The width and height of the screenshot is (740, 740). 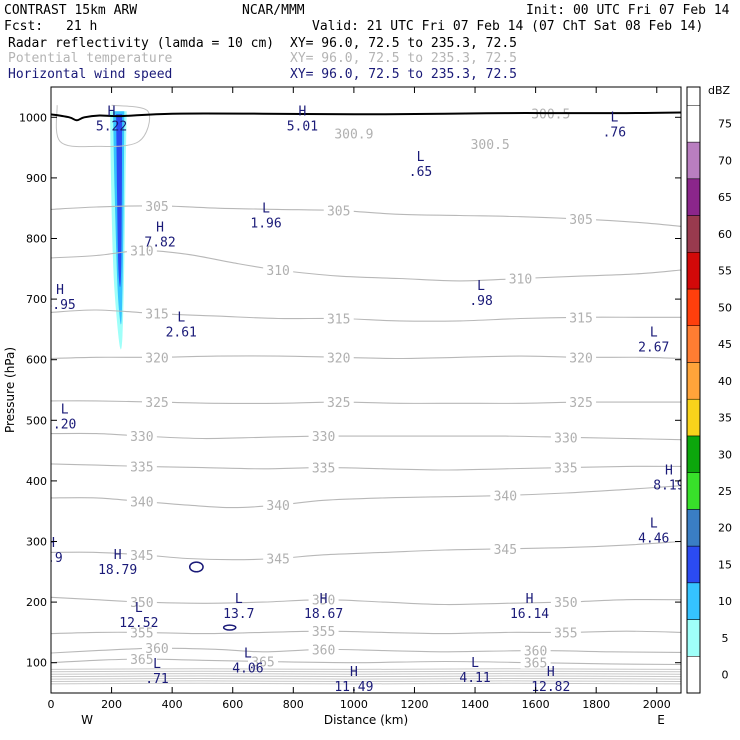 I want to click on field-xy-wind: XY= 96.0, 72.5 to 235.3, 72.5, so click(x=403, y=74).